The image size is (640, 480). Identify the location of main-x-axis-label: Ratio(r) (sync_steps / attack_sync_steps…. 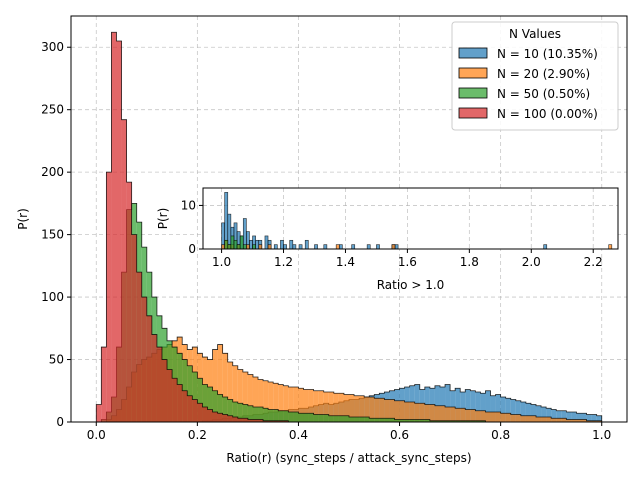
(348, 458).